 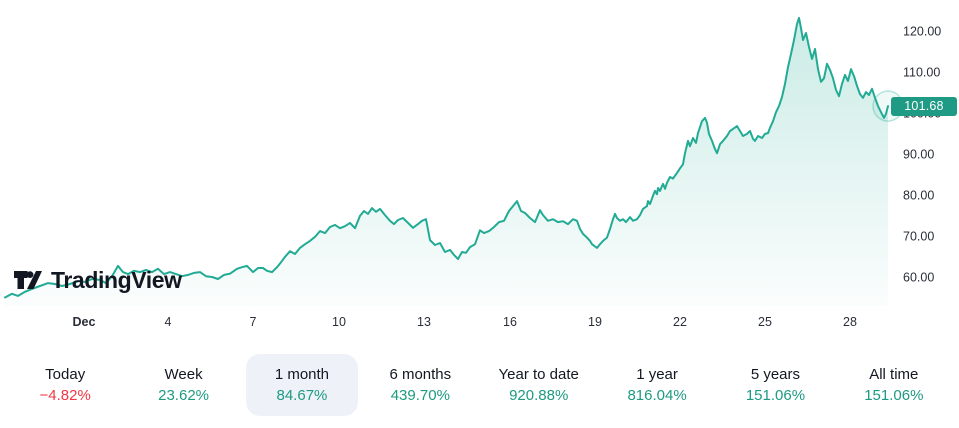 What do you see at coordinates (918, 236) in the screenshot?
I see `y-axis-label: 70.00` at bounding box center [918, 236].